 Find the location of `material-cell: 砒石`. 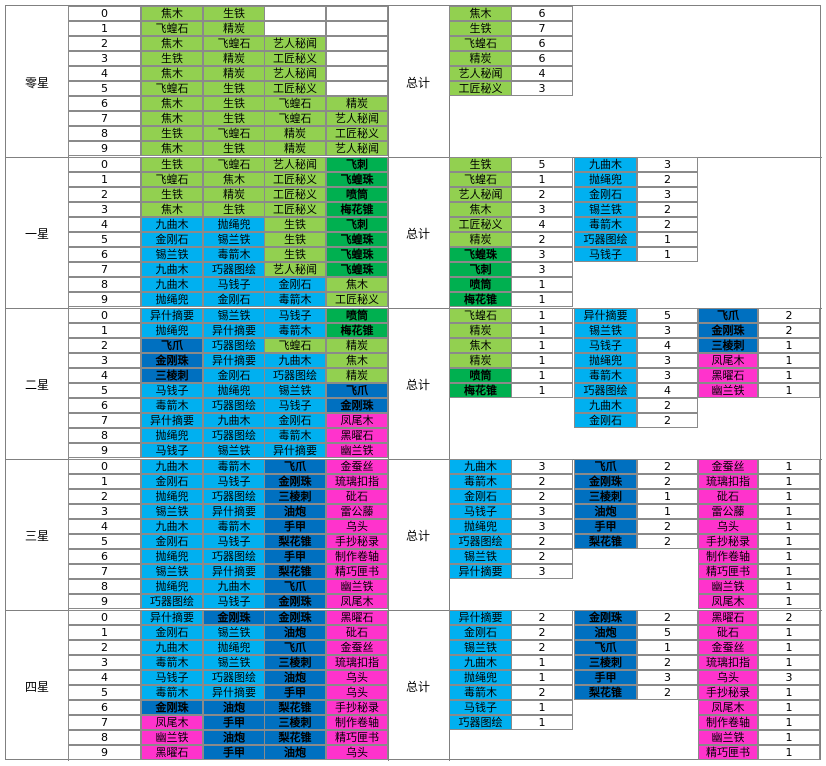

material-cell: 砒石 is located at coordinates (357, 496).